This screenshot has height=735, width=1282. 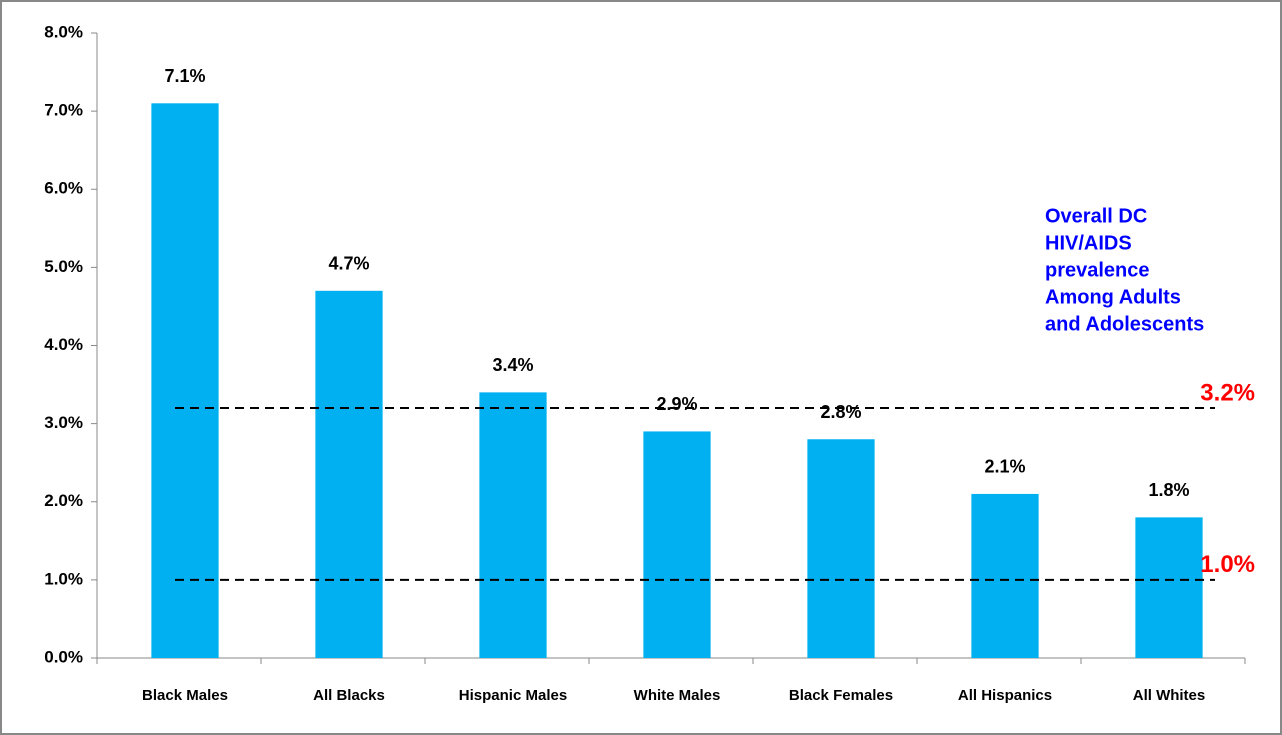 What do you see at coordinates (63, 110) in the screenshot?
I see `y-tick-label: 7.0%` at bounding box center [63, 110].